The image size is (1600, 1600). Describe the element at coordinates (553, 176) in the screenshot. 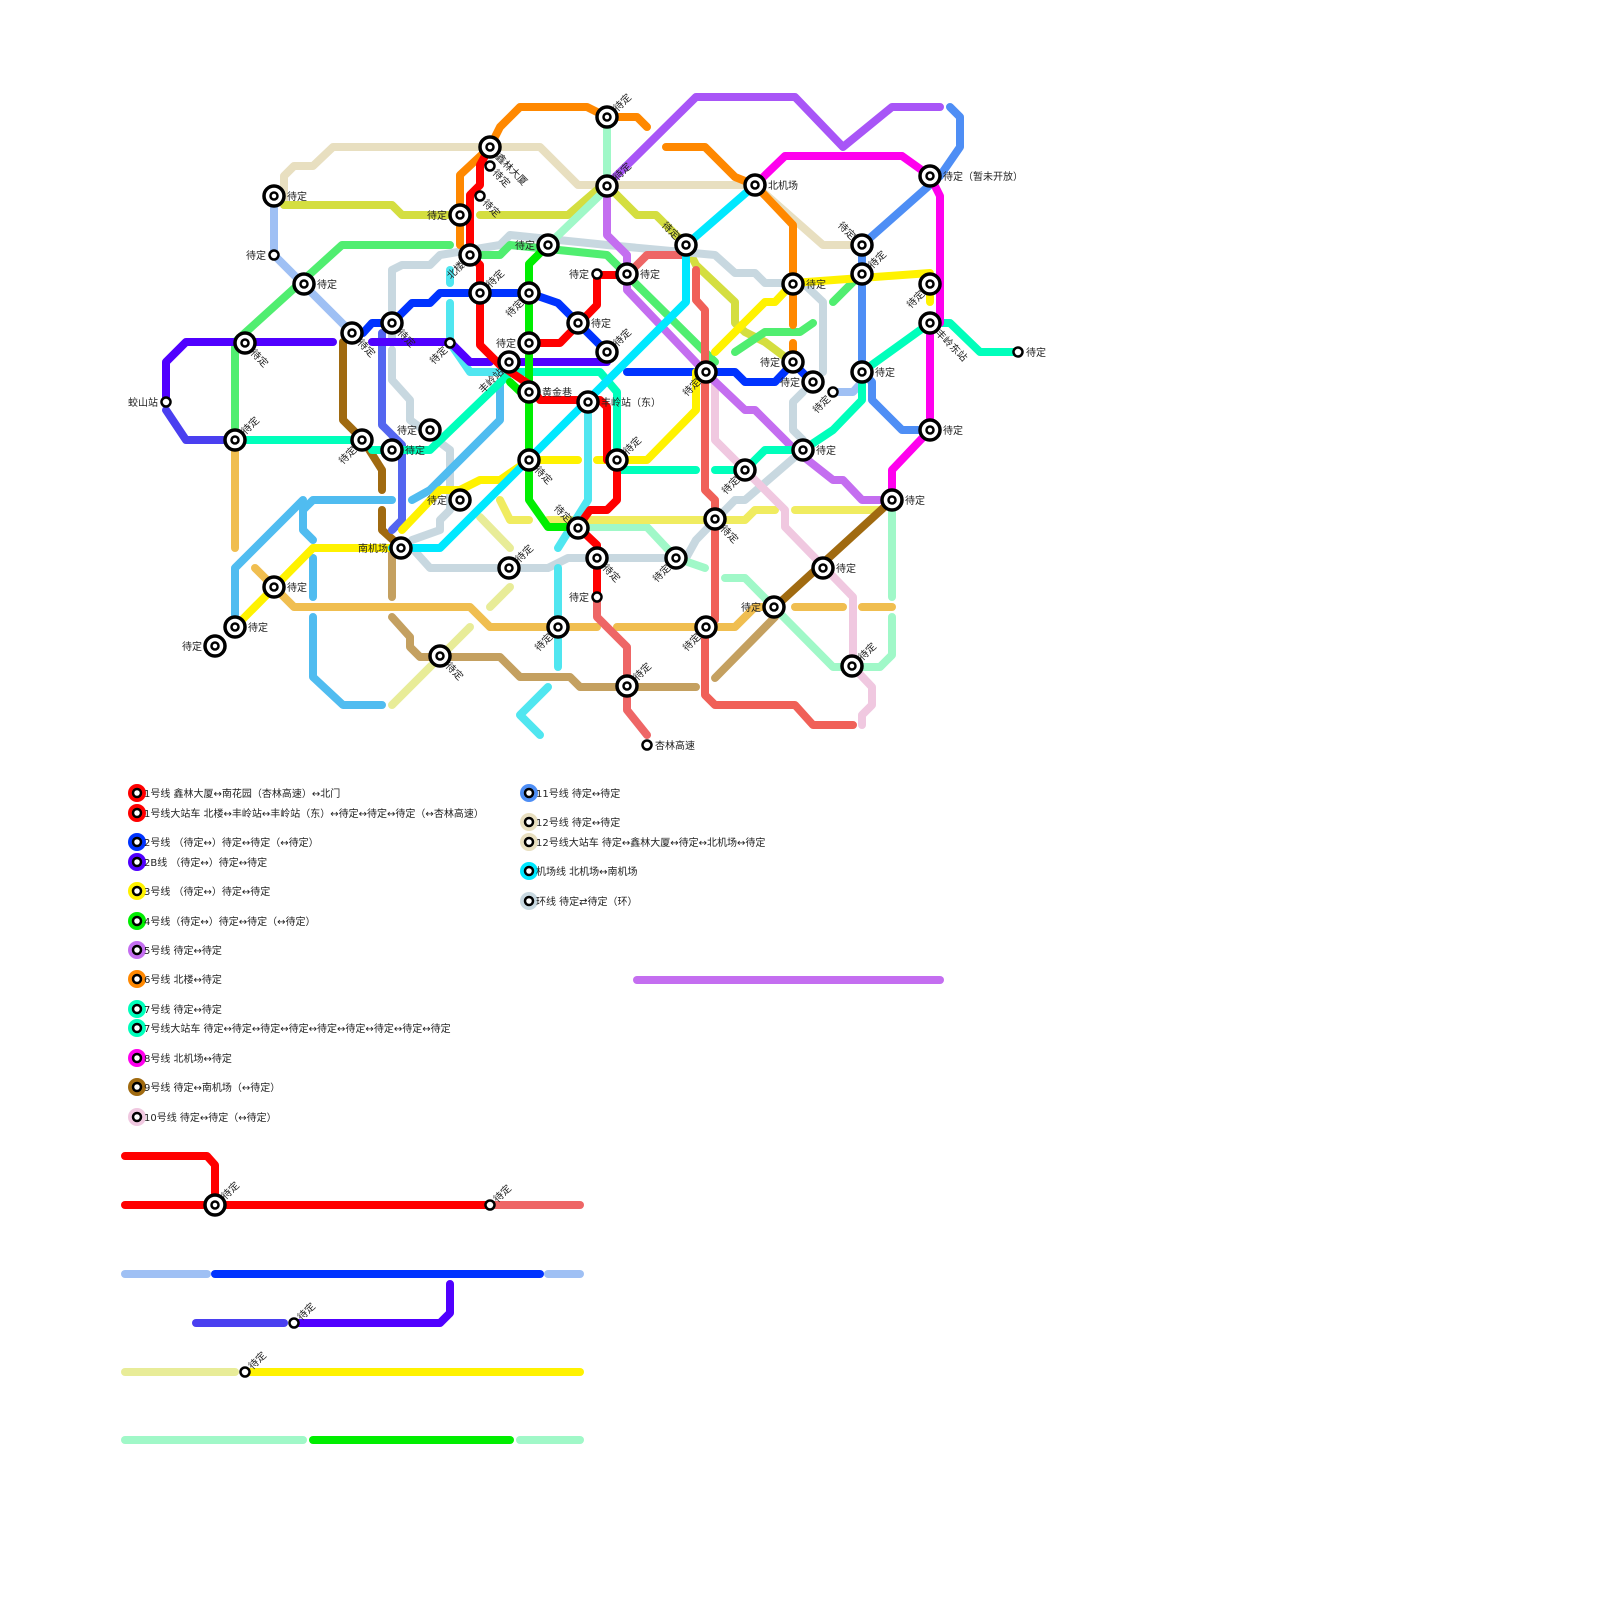

I see `metro-line-orange` at that location.